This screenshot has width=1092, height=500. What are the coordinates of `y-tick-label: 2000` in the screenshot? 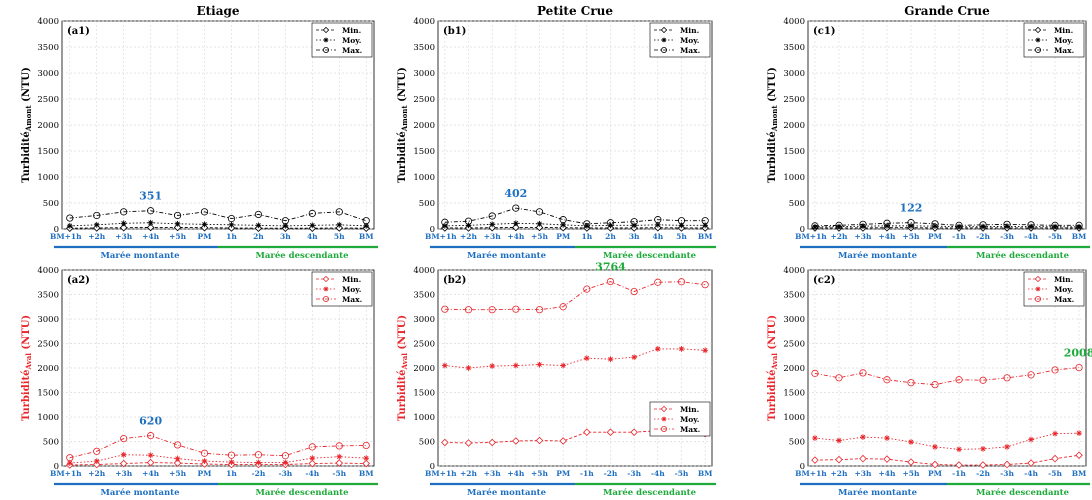 It's located at (794, 369).